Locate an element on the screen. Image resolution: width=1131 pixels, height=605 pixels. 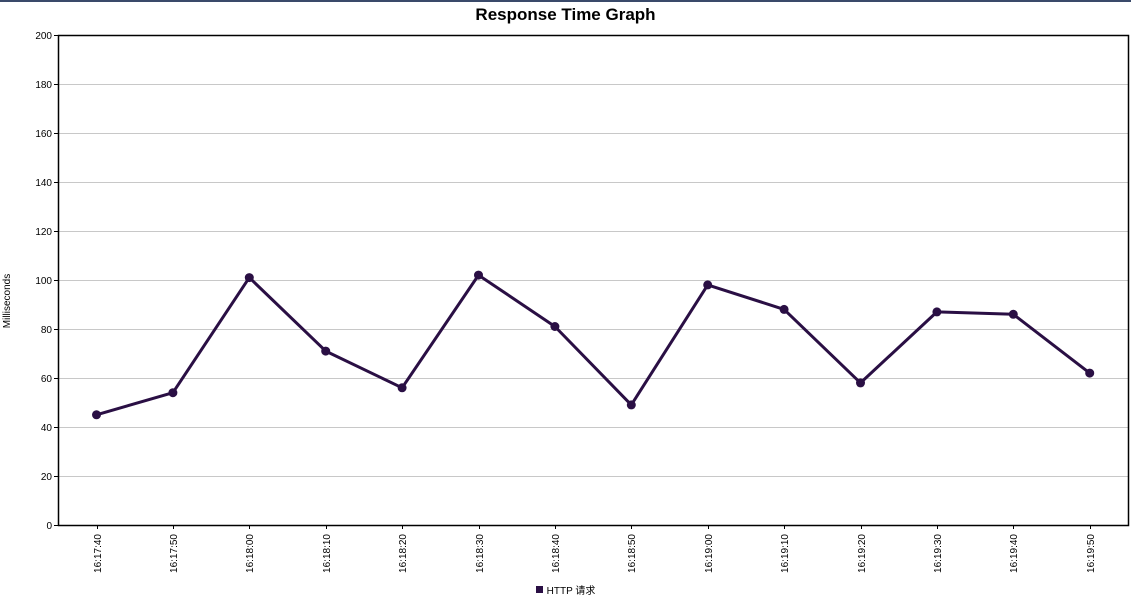
legend-label: HTTP 请求 is located at coordinates (571, 591).